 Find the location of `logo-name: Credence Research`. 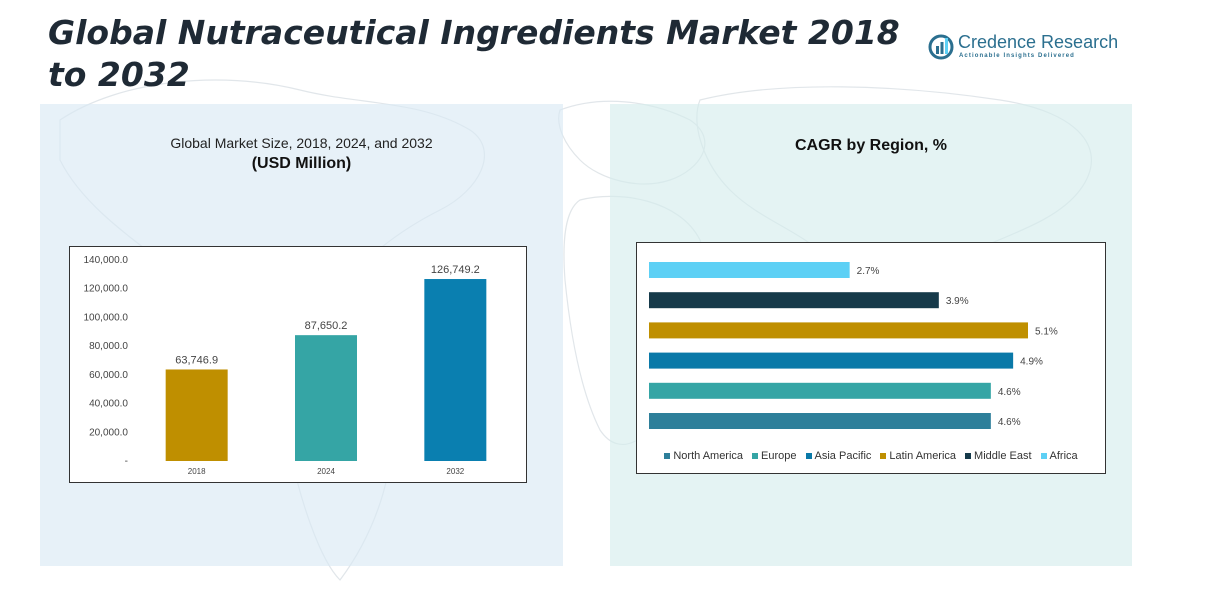

logo-name: Credence Research is located at coordinates (1038, 42).